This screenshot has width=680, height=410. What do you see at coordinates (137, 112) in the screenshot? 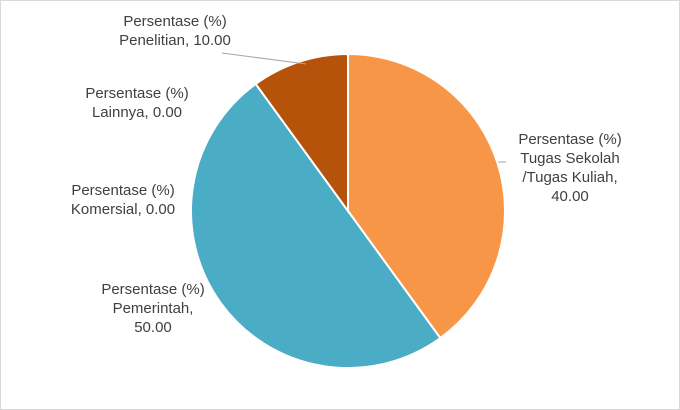
I see `slice-label-lainnya-line-2: Lainnya, 0.00` at bounding box center [137, 112].